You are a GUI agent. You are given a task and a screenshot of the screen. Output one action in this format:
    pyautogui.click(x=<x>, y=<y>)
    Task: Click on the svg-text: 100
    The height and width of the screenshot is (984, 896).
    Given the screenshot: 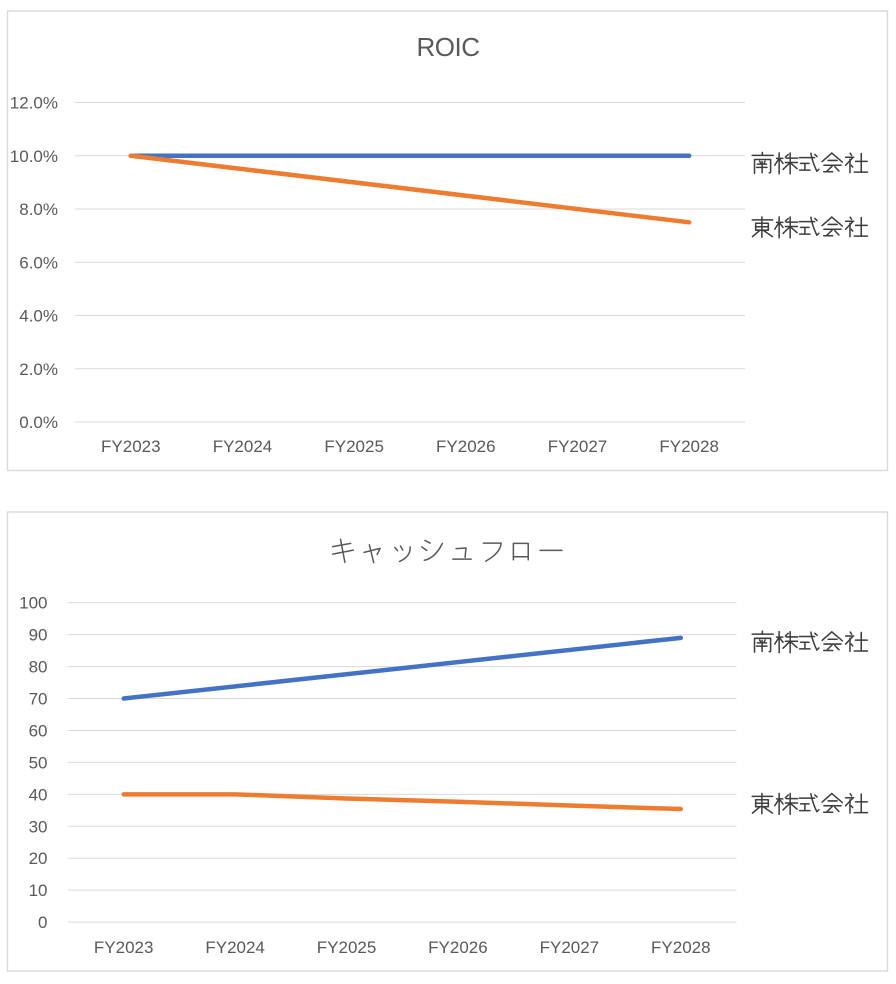 What is the action you would take?
    pyautogui.click(x=33, y=603)
    